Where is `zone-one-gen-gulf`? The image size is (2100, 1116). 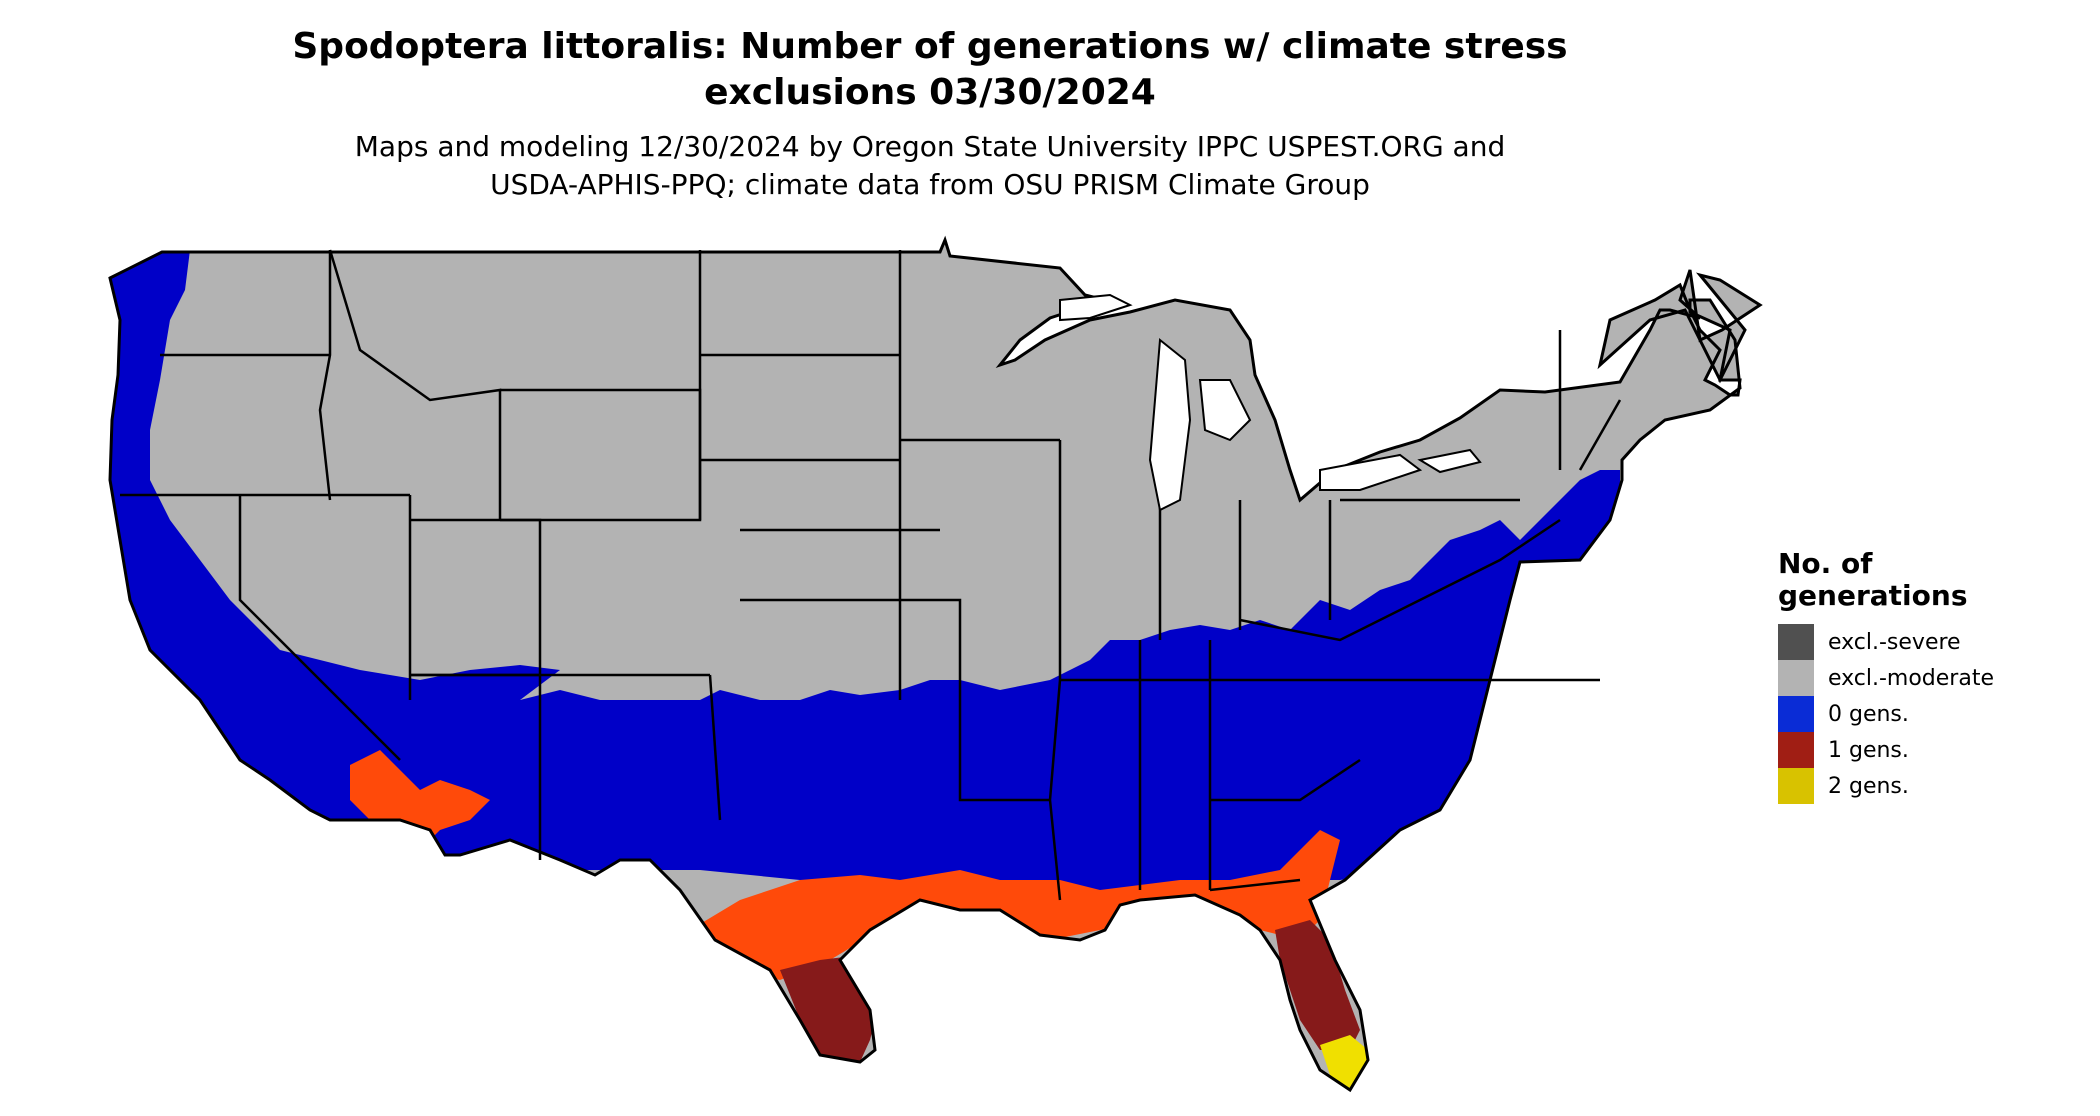
zone-one-gen-gulf is located at coordinates (1015, 905).